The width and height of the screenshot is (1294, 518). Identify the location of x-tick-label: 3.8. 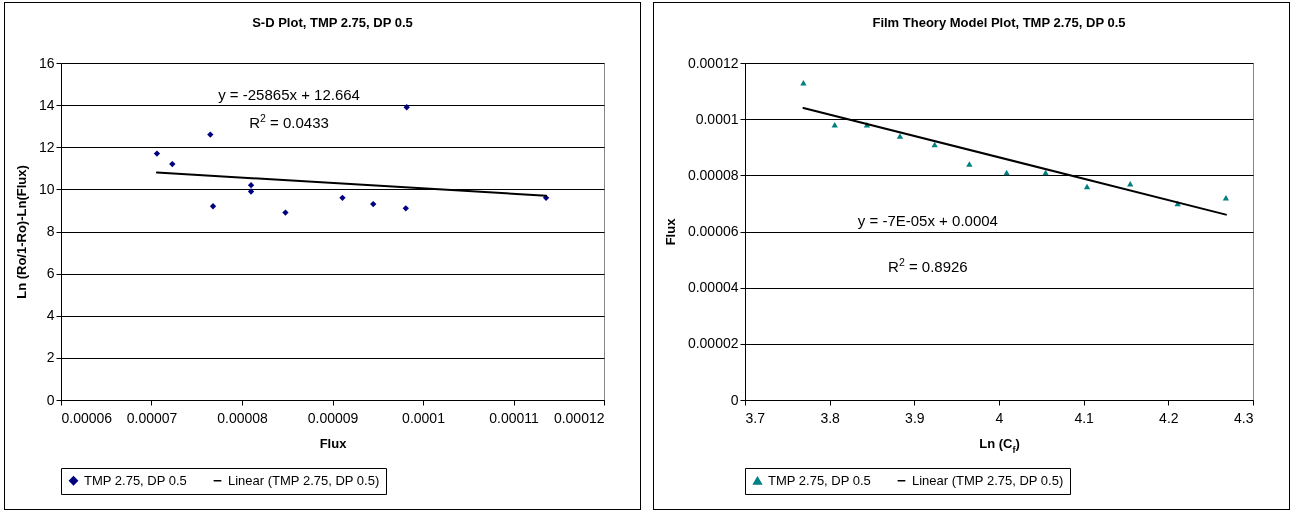
(830, 417).